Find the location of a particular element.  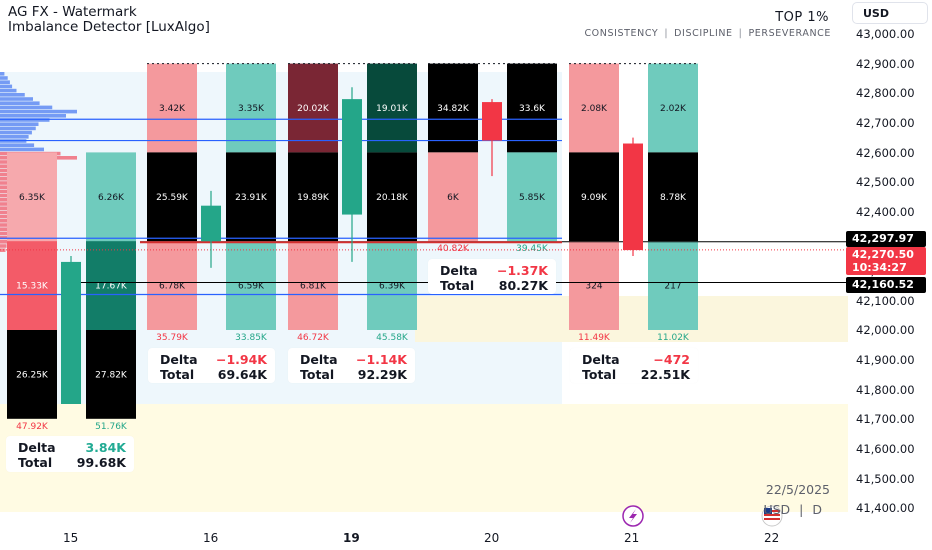

footer-timeframe: D is located at coordinates (817, 509).